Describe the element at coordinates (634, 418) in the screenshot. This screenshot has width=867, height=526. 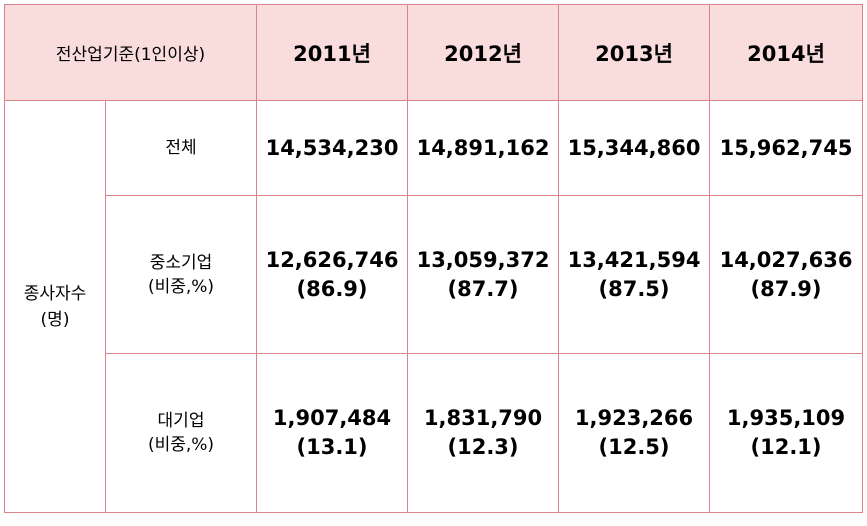
I see `value-count: 1,923,266` at that location.